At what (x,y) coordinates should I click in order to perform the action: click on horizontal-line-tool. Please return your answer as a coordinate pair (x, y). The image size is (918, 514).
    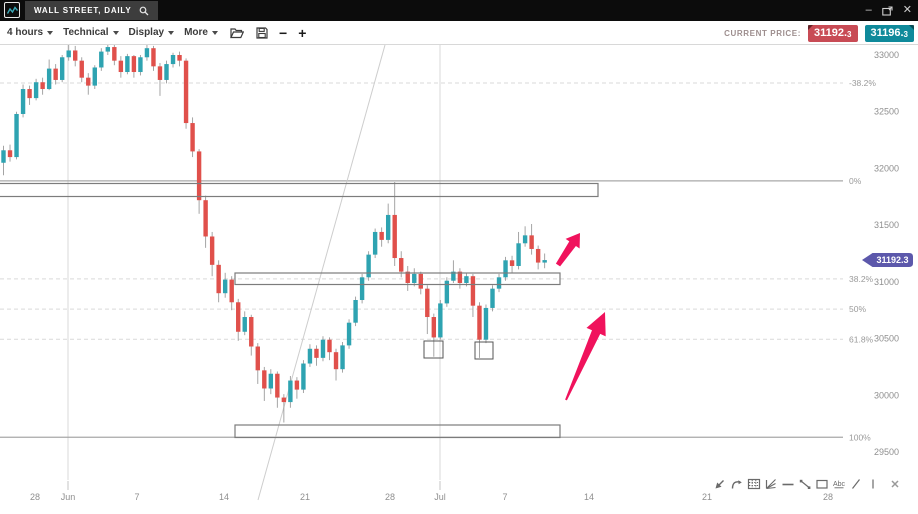
    Looking at the image, I should click on (788, 484).